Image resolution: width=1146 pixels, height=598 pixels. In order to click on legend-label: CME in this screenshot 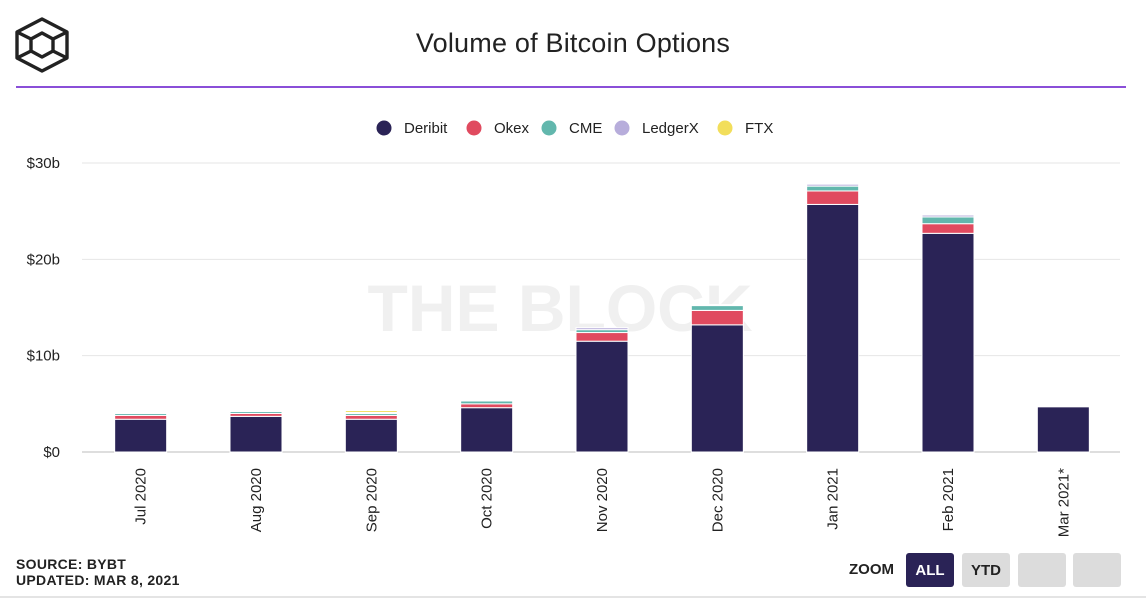, I will do `click(585, 128)`.